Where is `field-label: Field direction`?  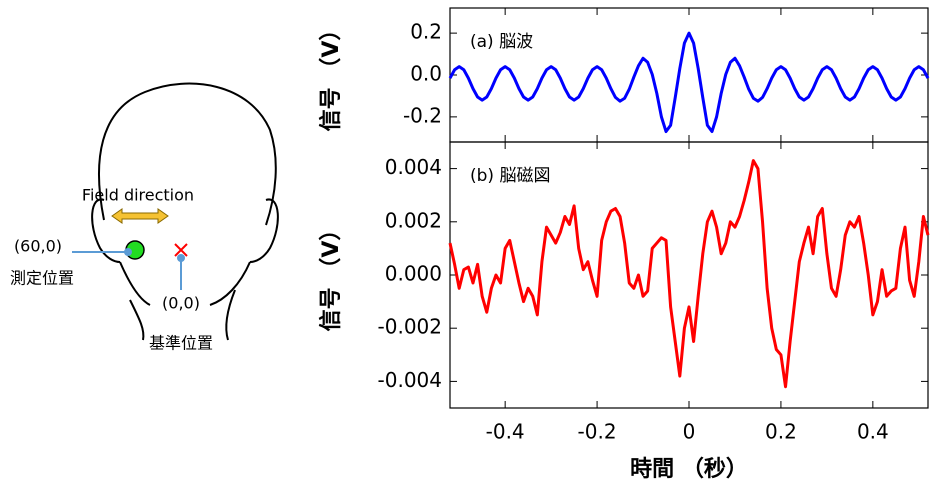 field-label: Field direction is located at coordinates (138, 195).